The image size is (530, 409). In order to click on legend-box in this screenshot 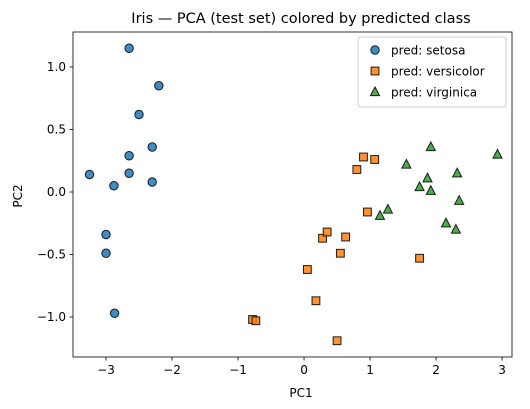, I will do `click(432, 72)`.